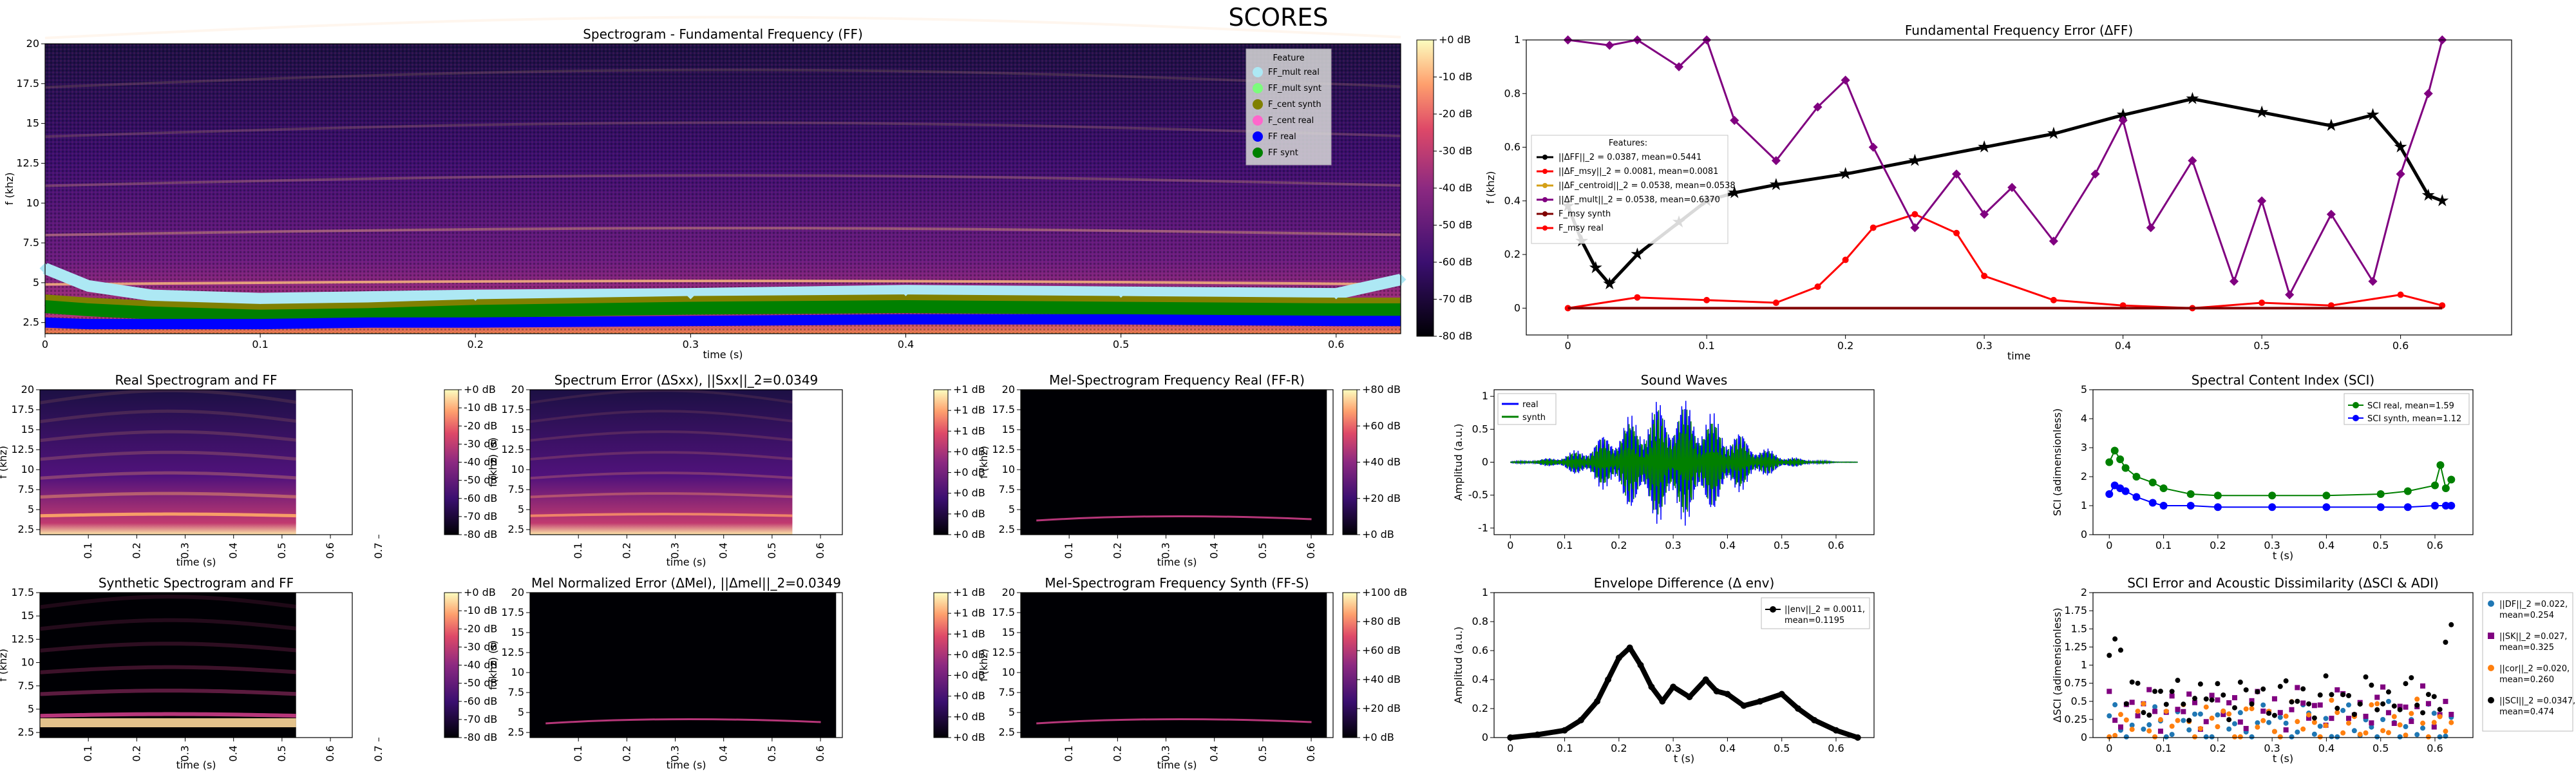 Image resolution: width=2576 pixels, height=773 pixels. What do you see at coordinates (1585, 214) in the screenshot?
I see `legend-entry: F_msy synth` at bounding box center [1585, 214].